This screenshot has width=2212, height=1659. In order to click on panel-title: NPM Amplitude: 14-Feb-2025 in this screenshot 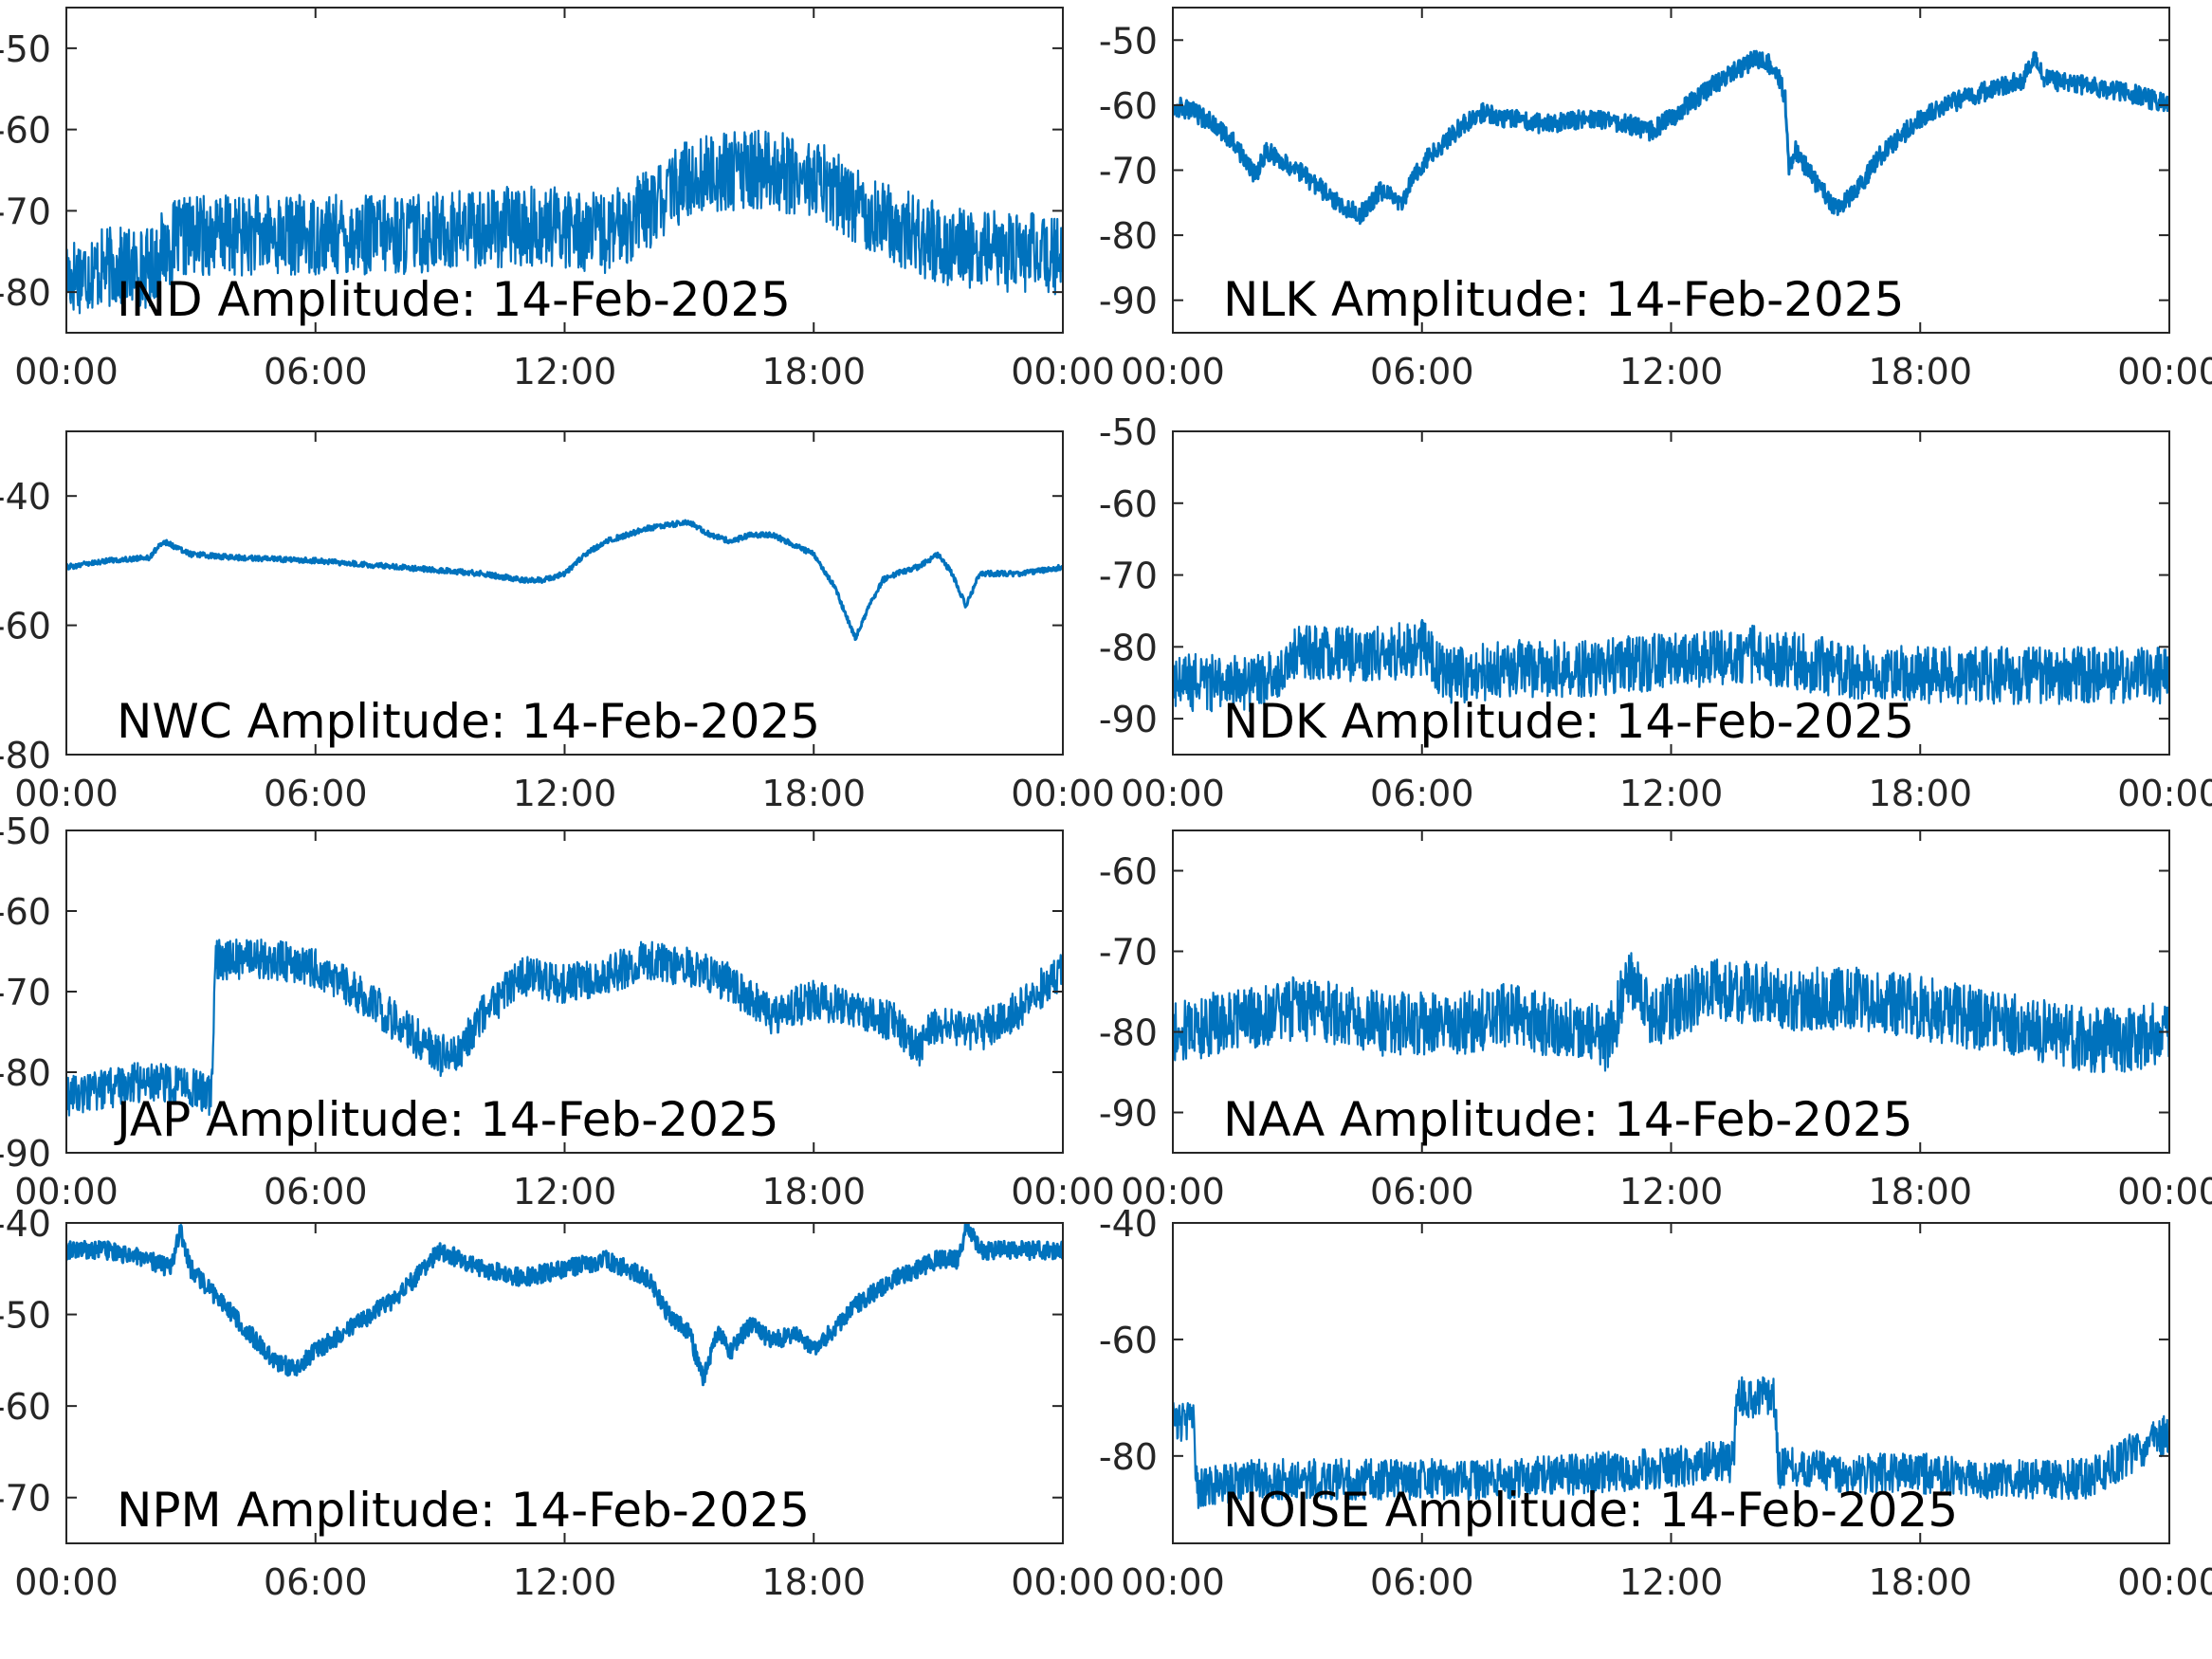, I will do `click(463, 1510)`.